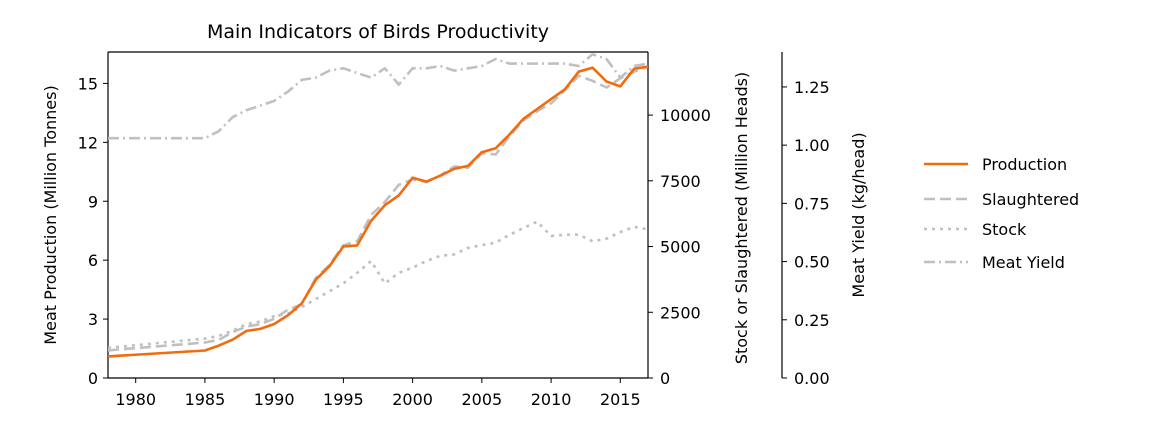 The height and width of the screenshot is (432, 1152). Describe the element at coordinates (1024, 164) in the screenshot. I see `legend-label-production: Production` at that location.